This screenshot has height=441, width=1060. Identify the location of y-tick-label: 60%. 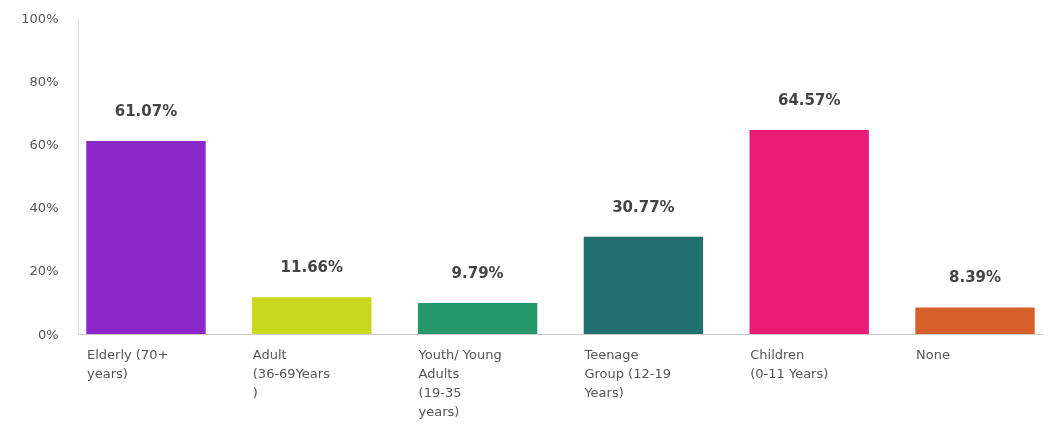
(44, 144).